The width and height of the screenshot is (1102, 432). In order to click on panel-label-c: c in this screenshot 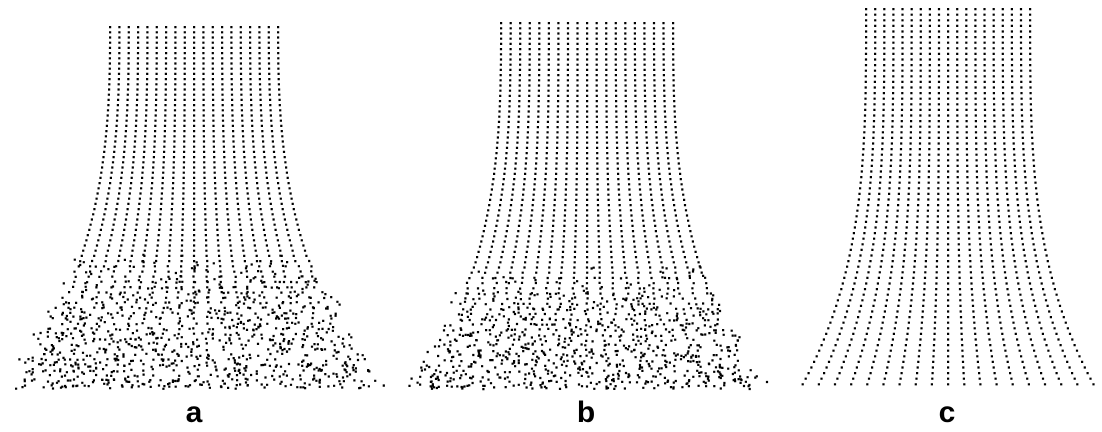, I will do `click(947, 412)`.